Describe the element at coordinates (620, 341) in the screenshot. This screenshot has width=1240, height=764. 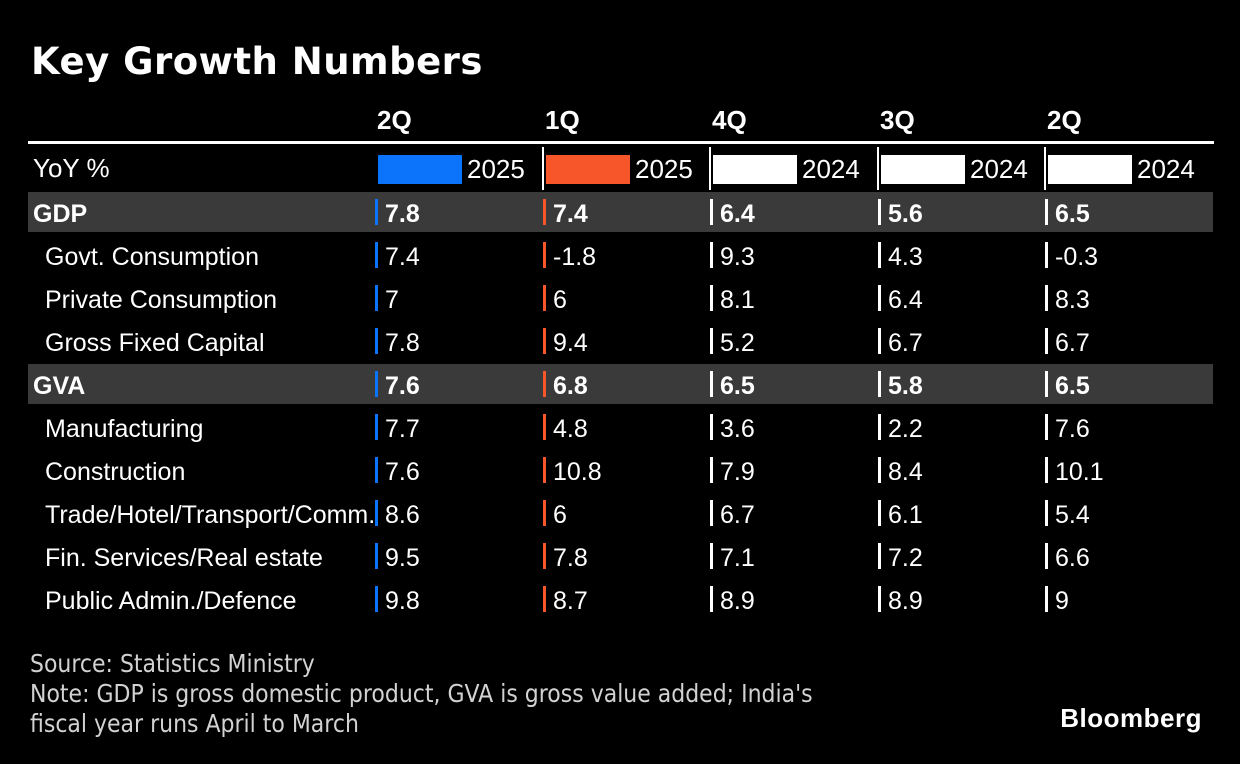
I see `table-row: Gross Fixed Capital 7.8 9.4 5.2 6.7 6.7` at that location.